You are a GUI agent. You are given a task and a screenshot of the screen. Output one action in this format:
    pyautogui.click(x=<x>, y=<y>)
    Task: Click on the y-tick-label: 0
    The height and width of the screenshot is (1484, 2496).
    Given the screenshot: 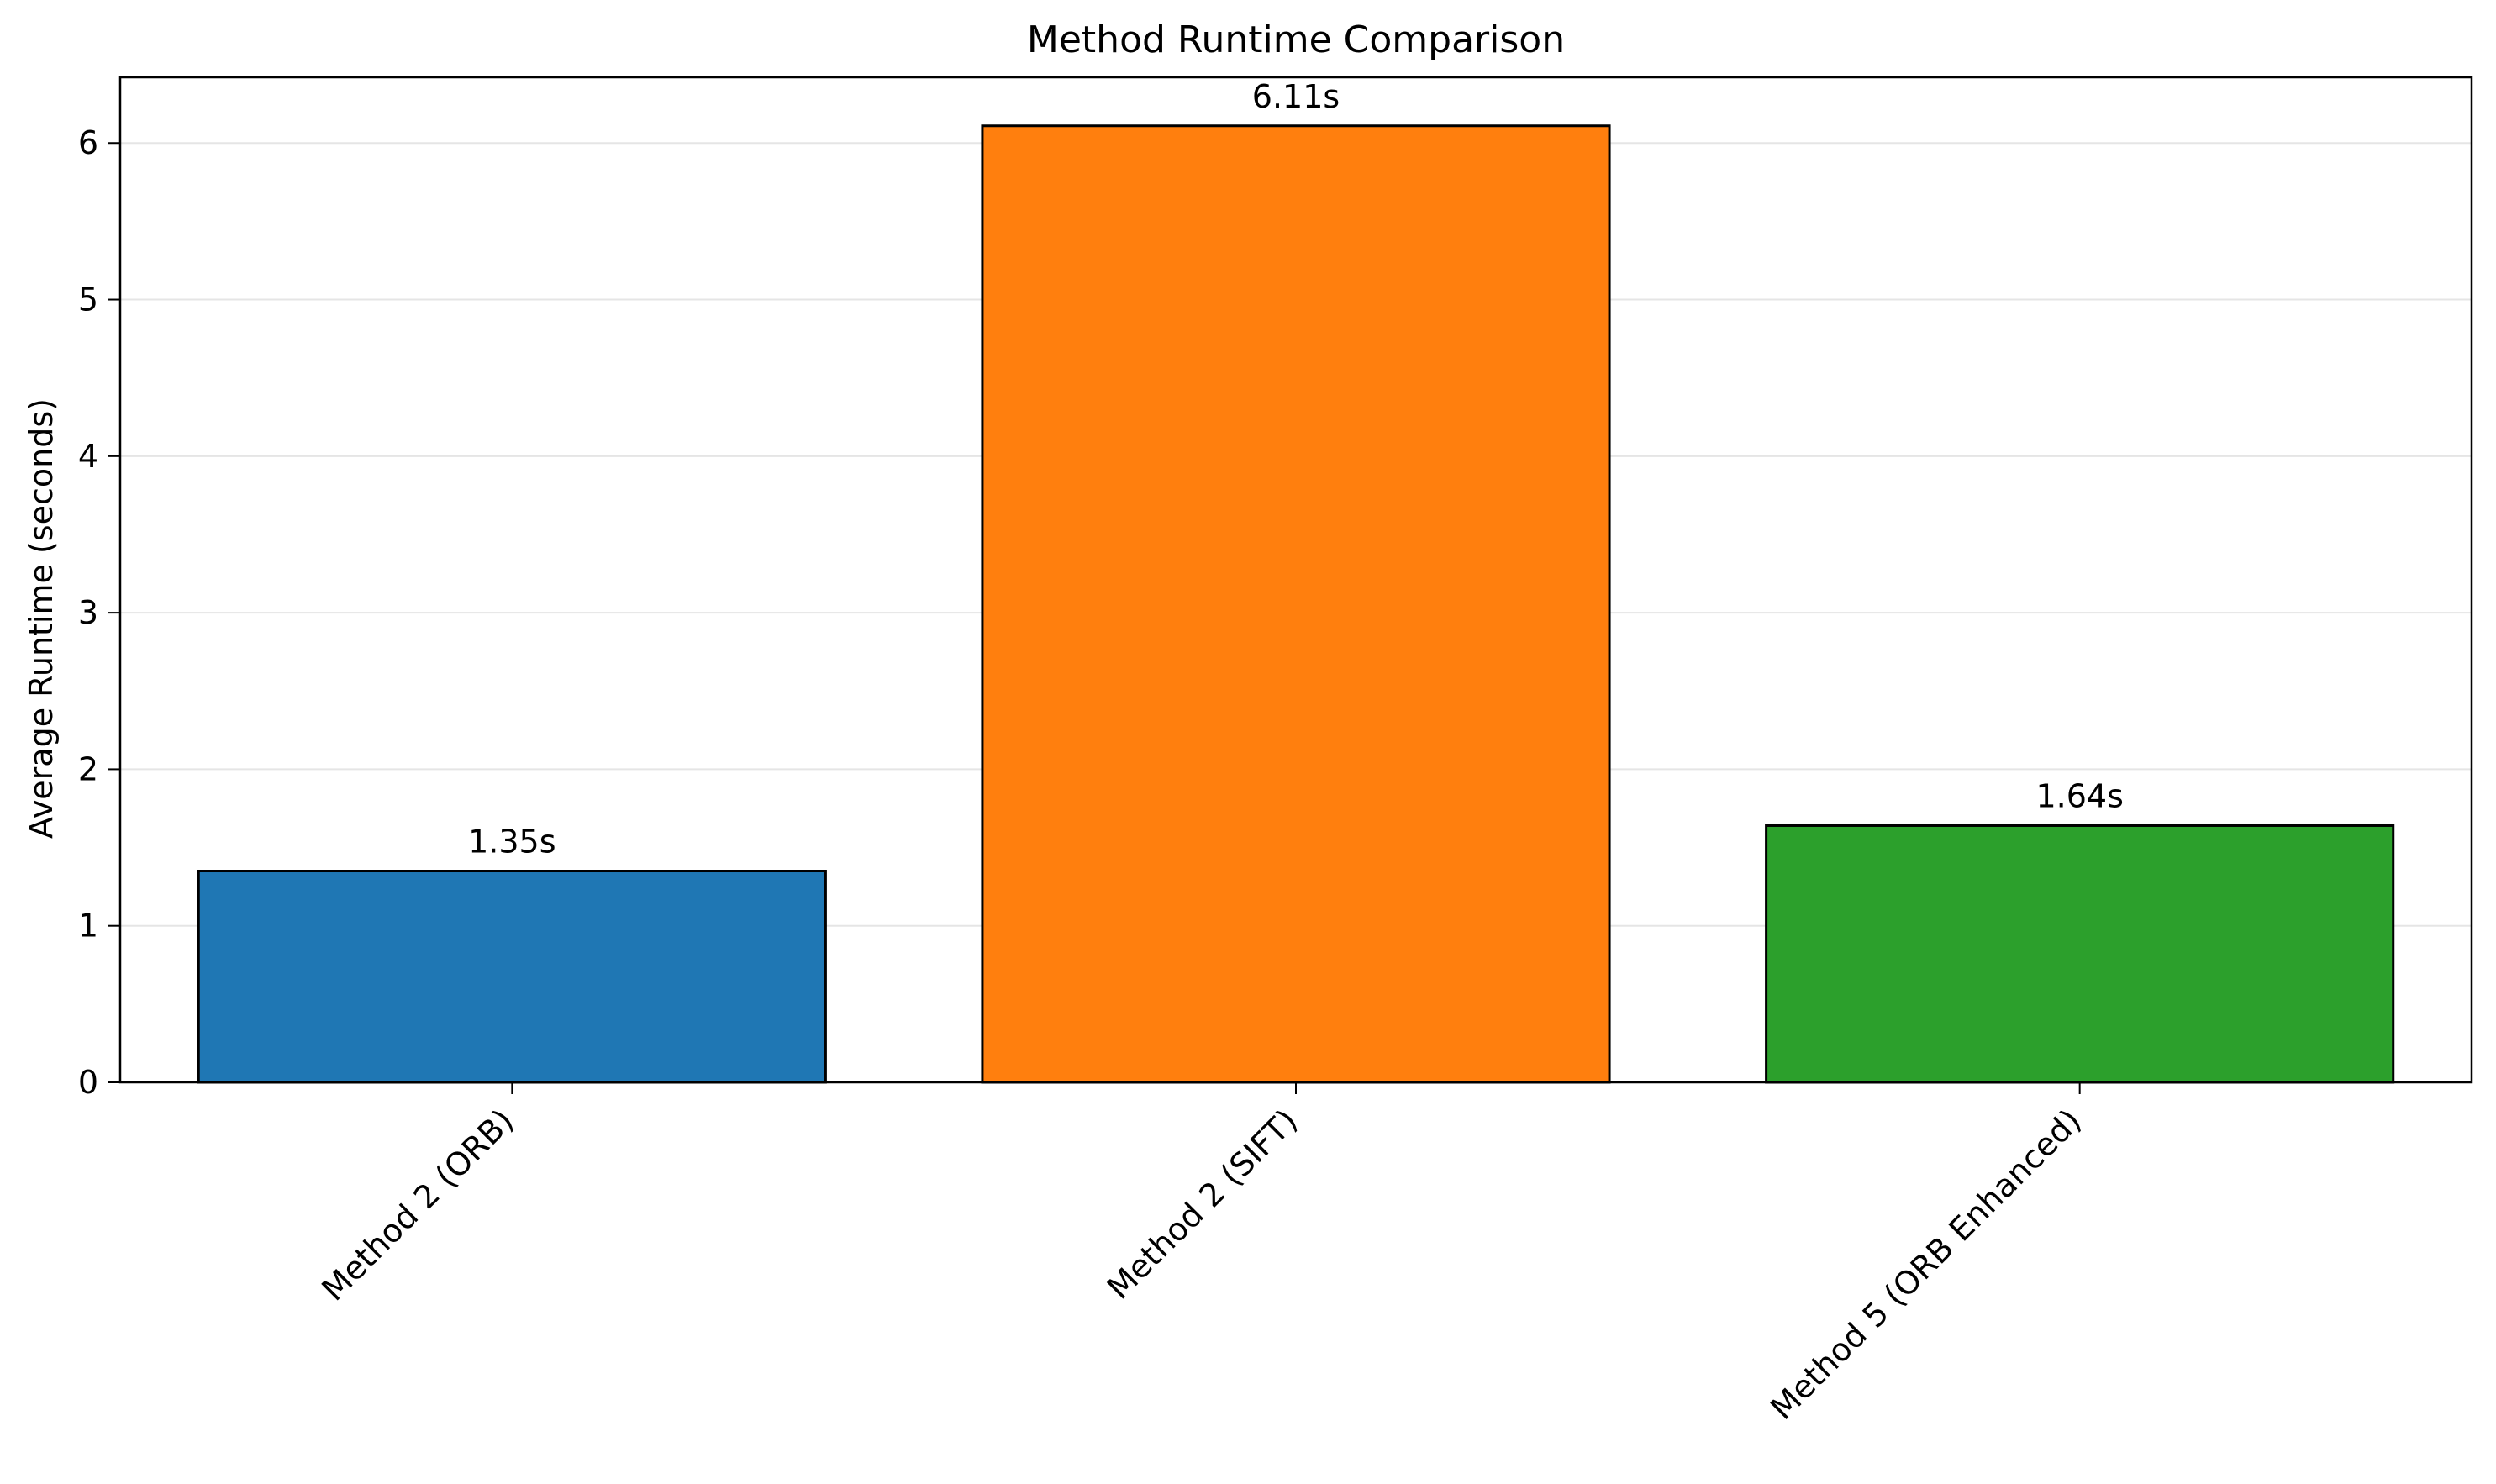 What is the action you would take?
    pyautogui.click(x=88, y=1083)
    